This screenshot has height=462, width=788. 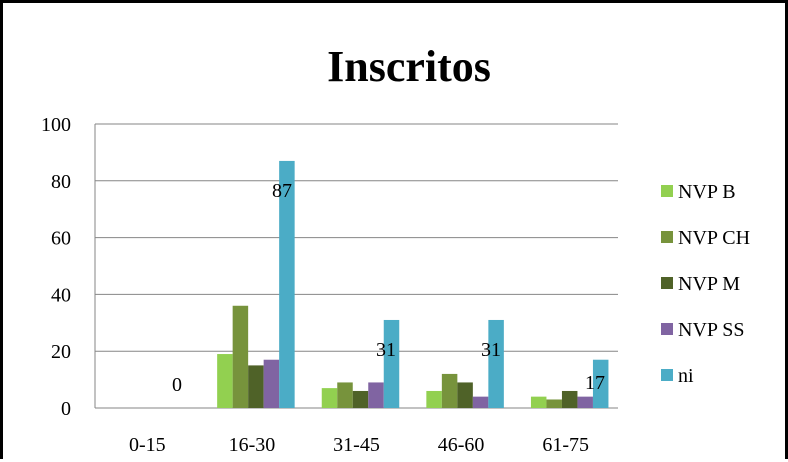 I want to click on x-tick-label: 61-75, so click(x=565, y=445).